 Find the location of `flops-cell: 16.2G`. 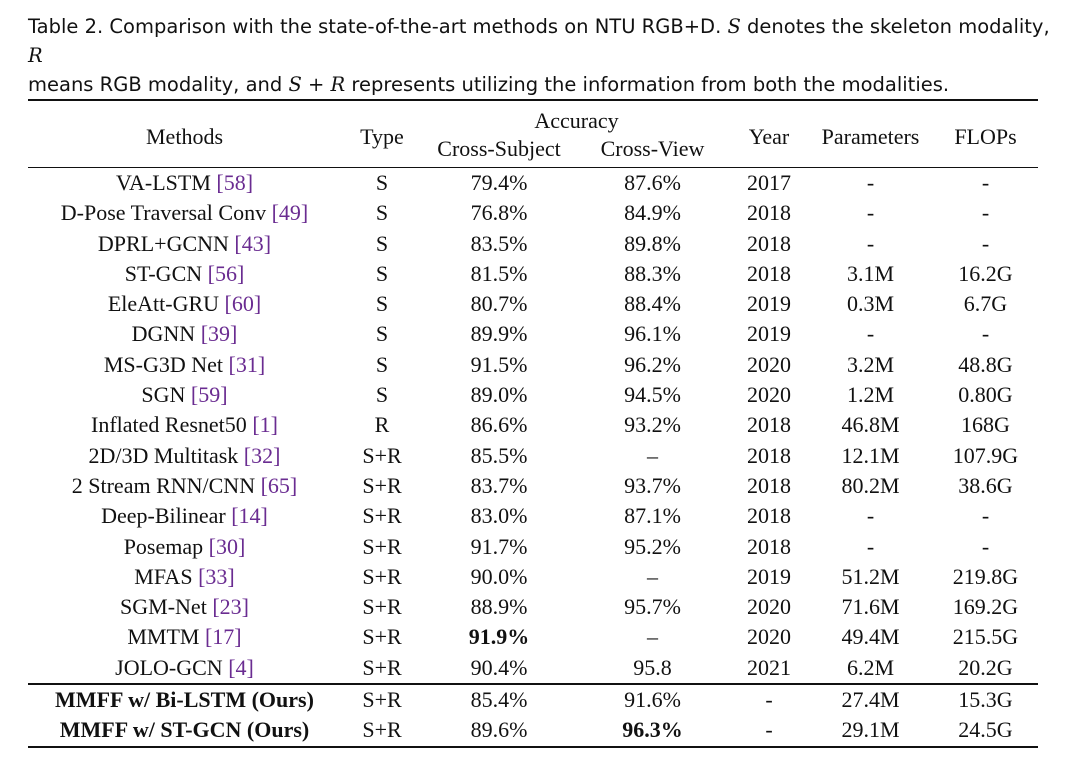

flops-cell: 16.2G is located at coordinates (985, 274).